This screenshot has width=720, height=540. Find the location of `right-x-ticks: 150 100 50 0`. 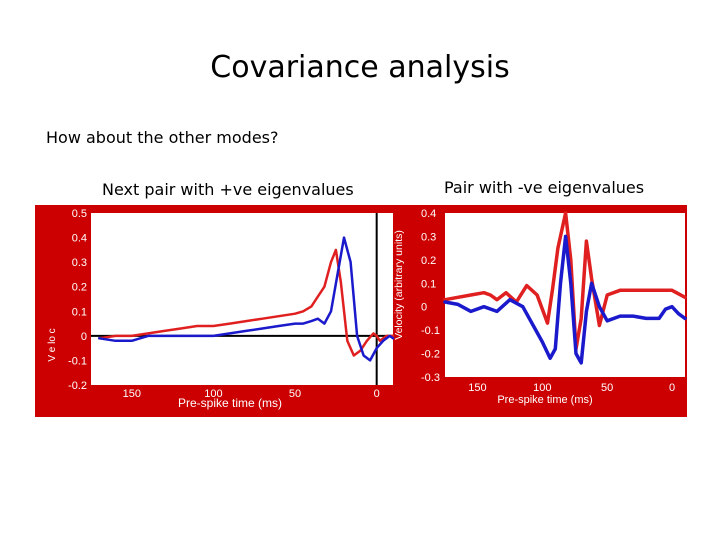

right-x-ticks: 150 100 50 0 is located at coordinates (571, 388).